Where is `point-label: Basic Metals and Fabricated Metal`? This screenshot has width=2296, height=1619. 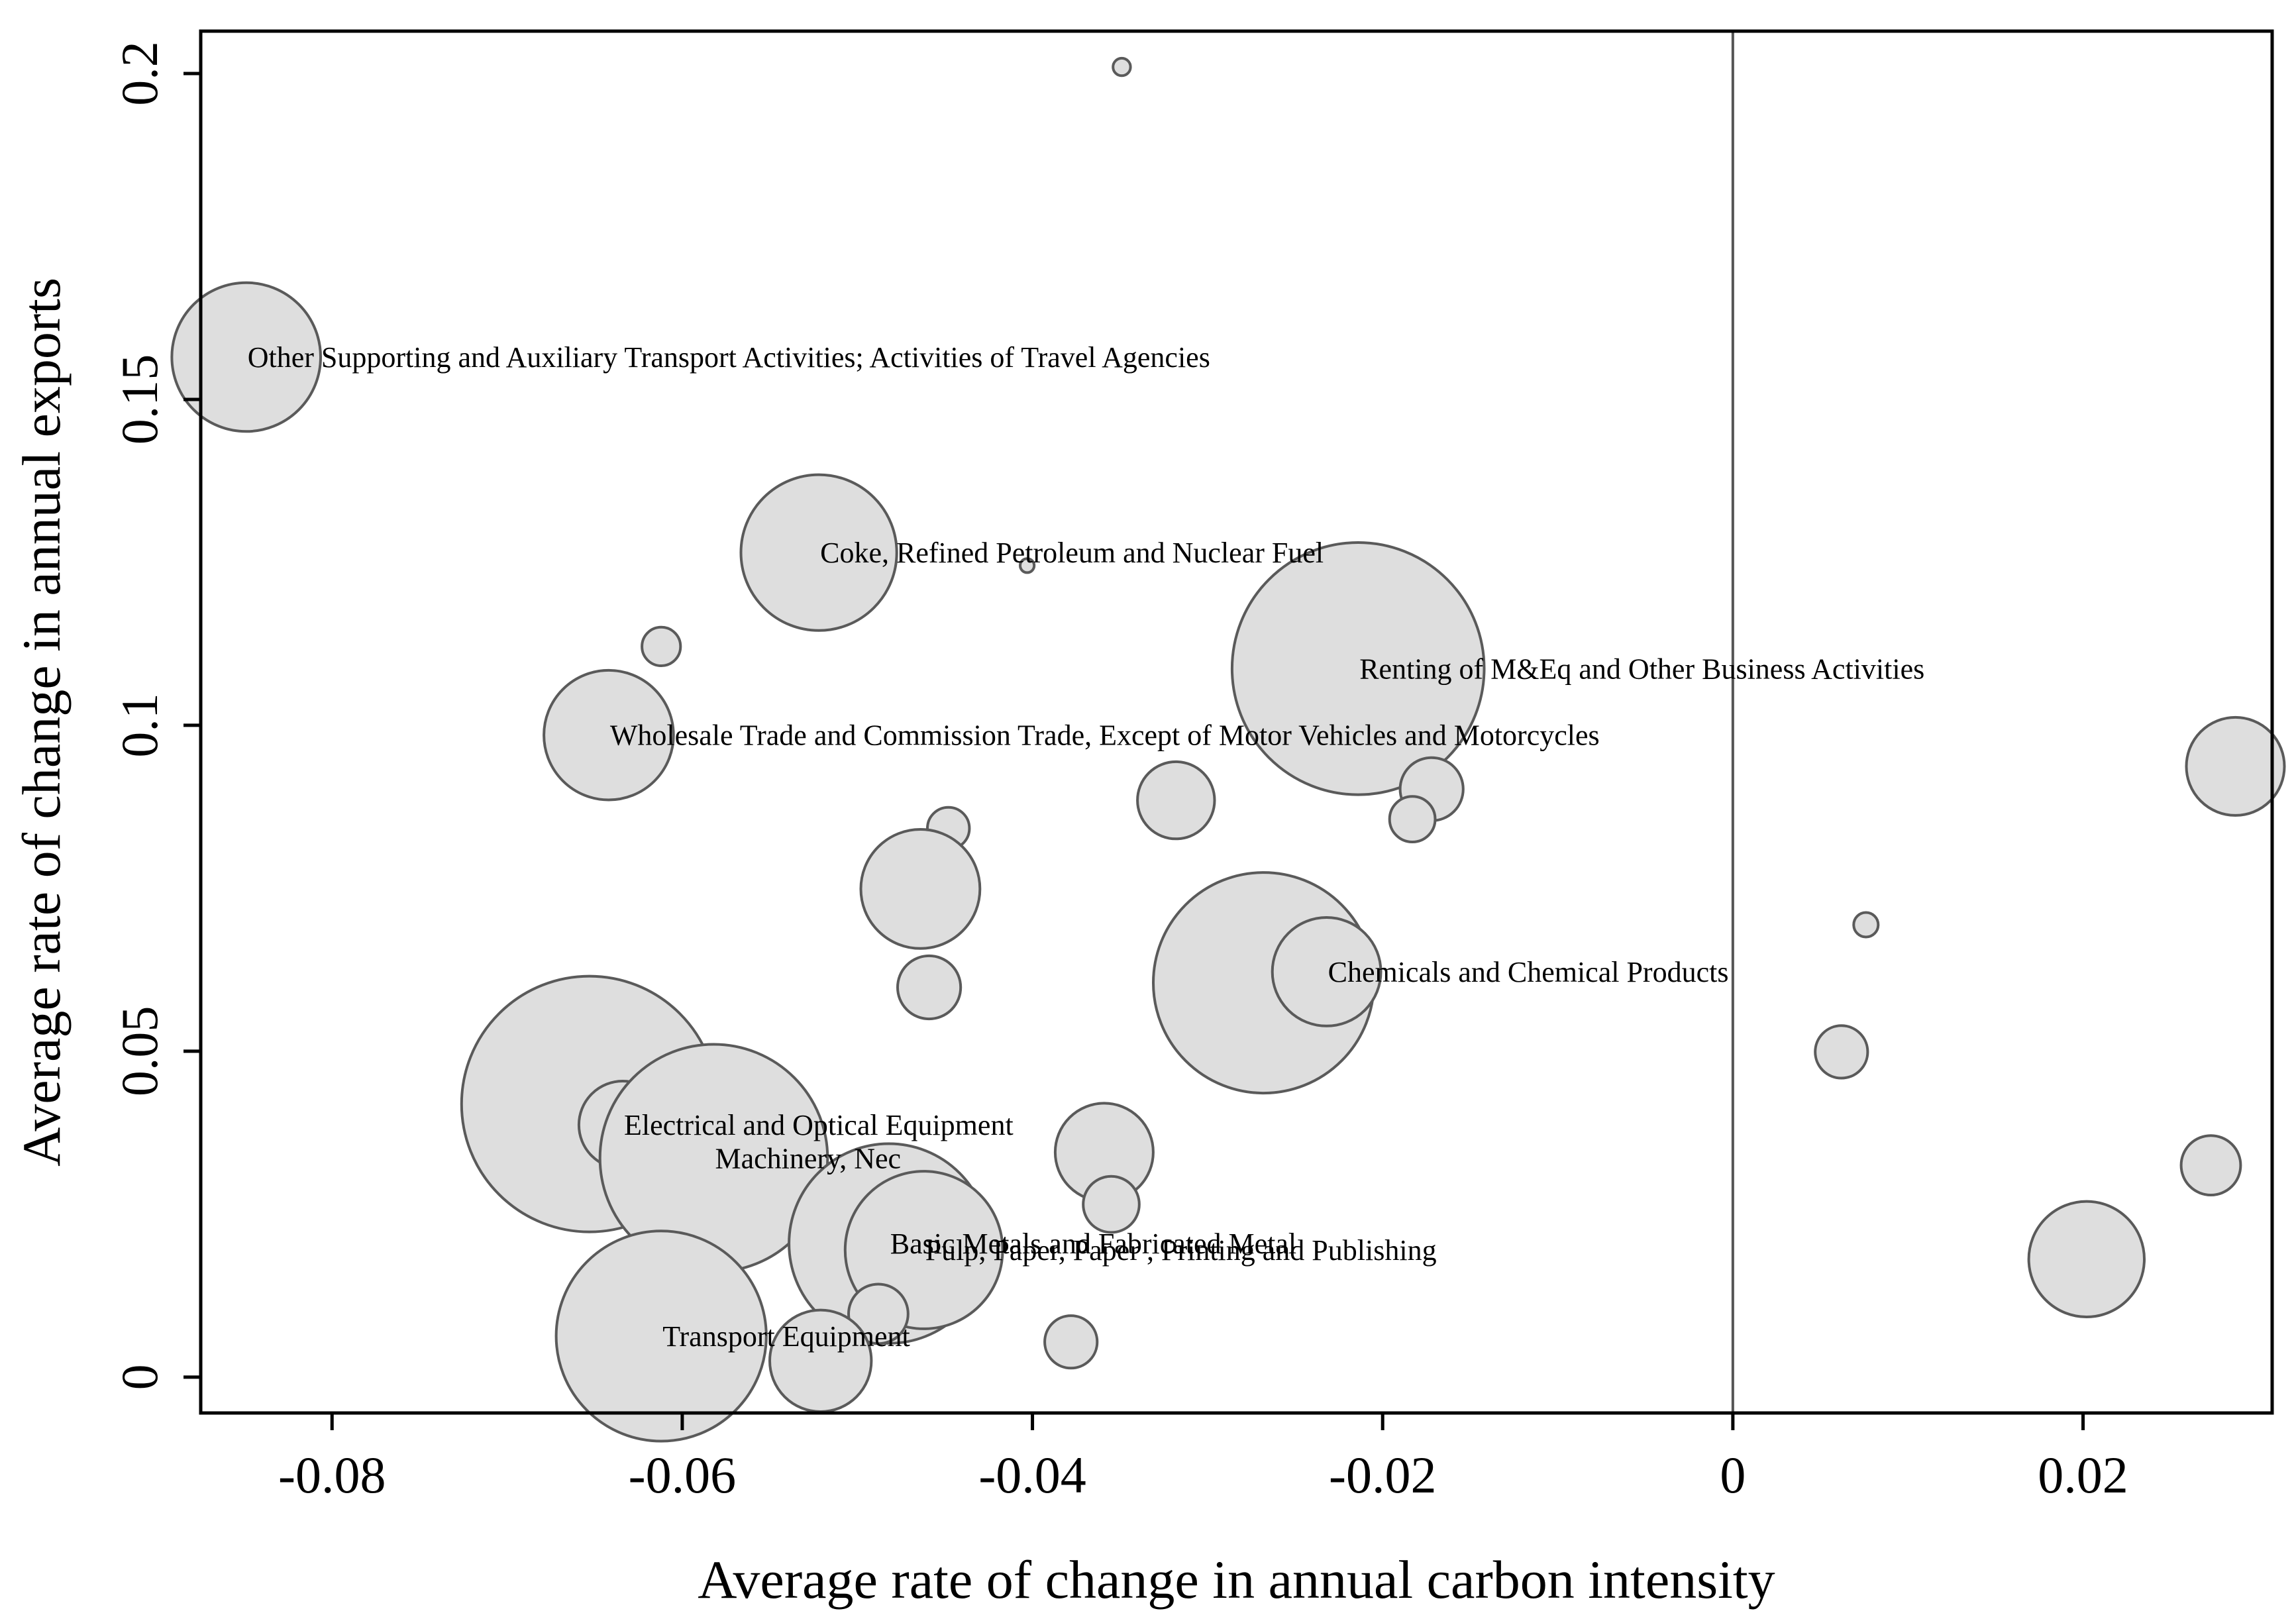
point-label: Basic Metals and Fabricated Metal is located at coordinates (1093, 1243).